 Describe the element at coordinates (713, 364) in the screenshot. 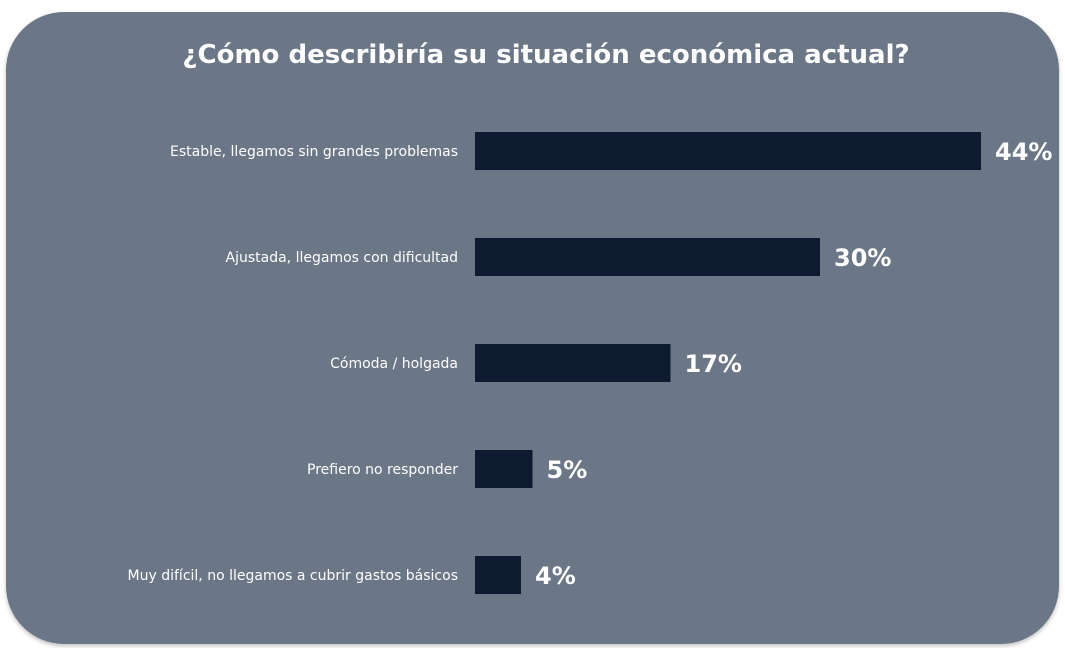

I see `value-label: 17%` at that location.